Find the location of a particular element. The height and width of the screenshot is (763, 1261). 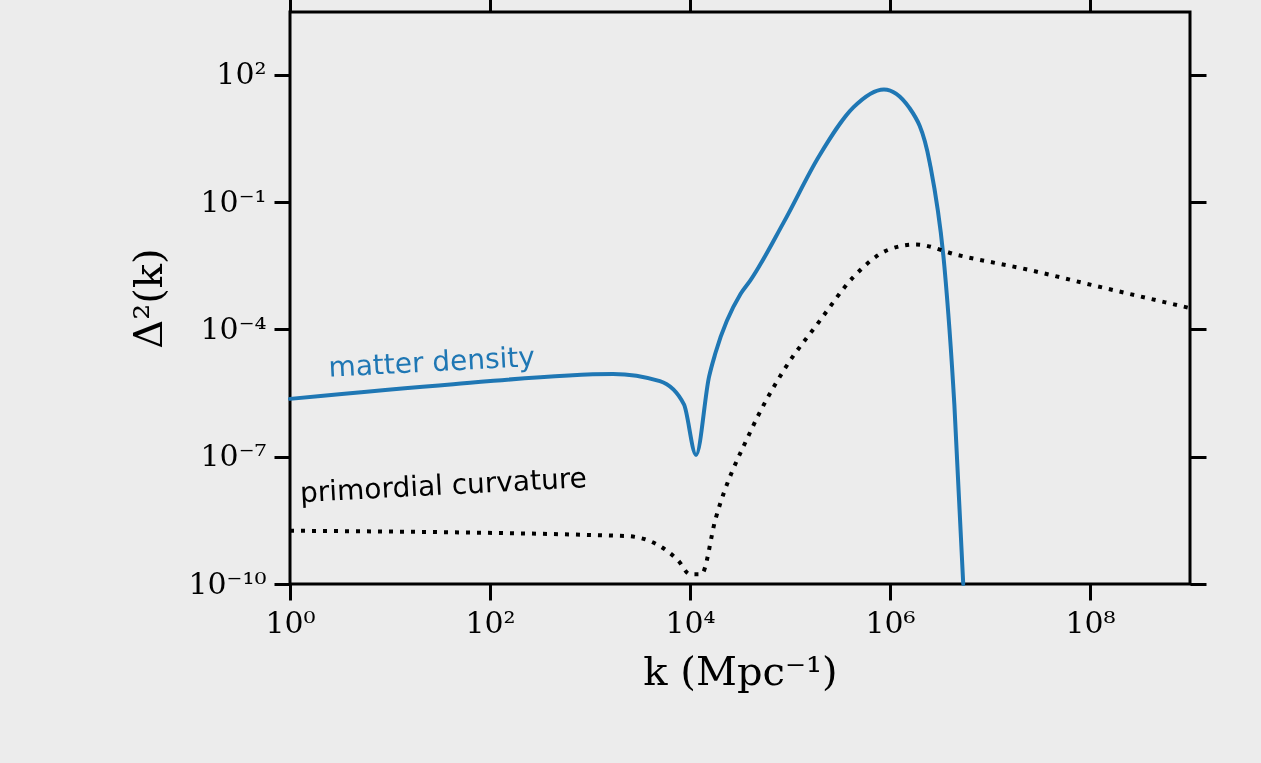

x-tick-label: 10⁰ is located at coordinates (290, 622).